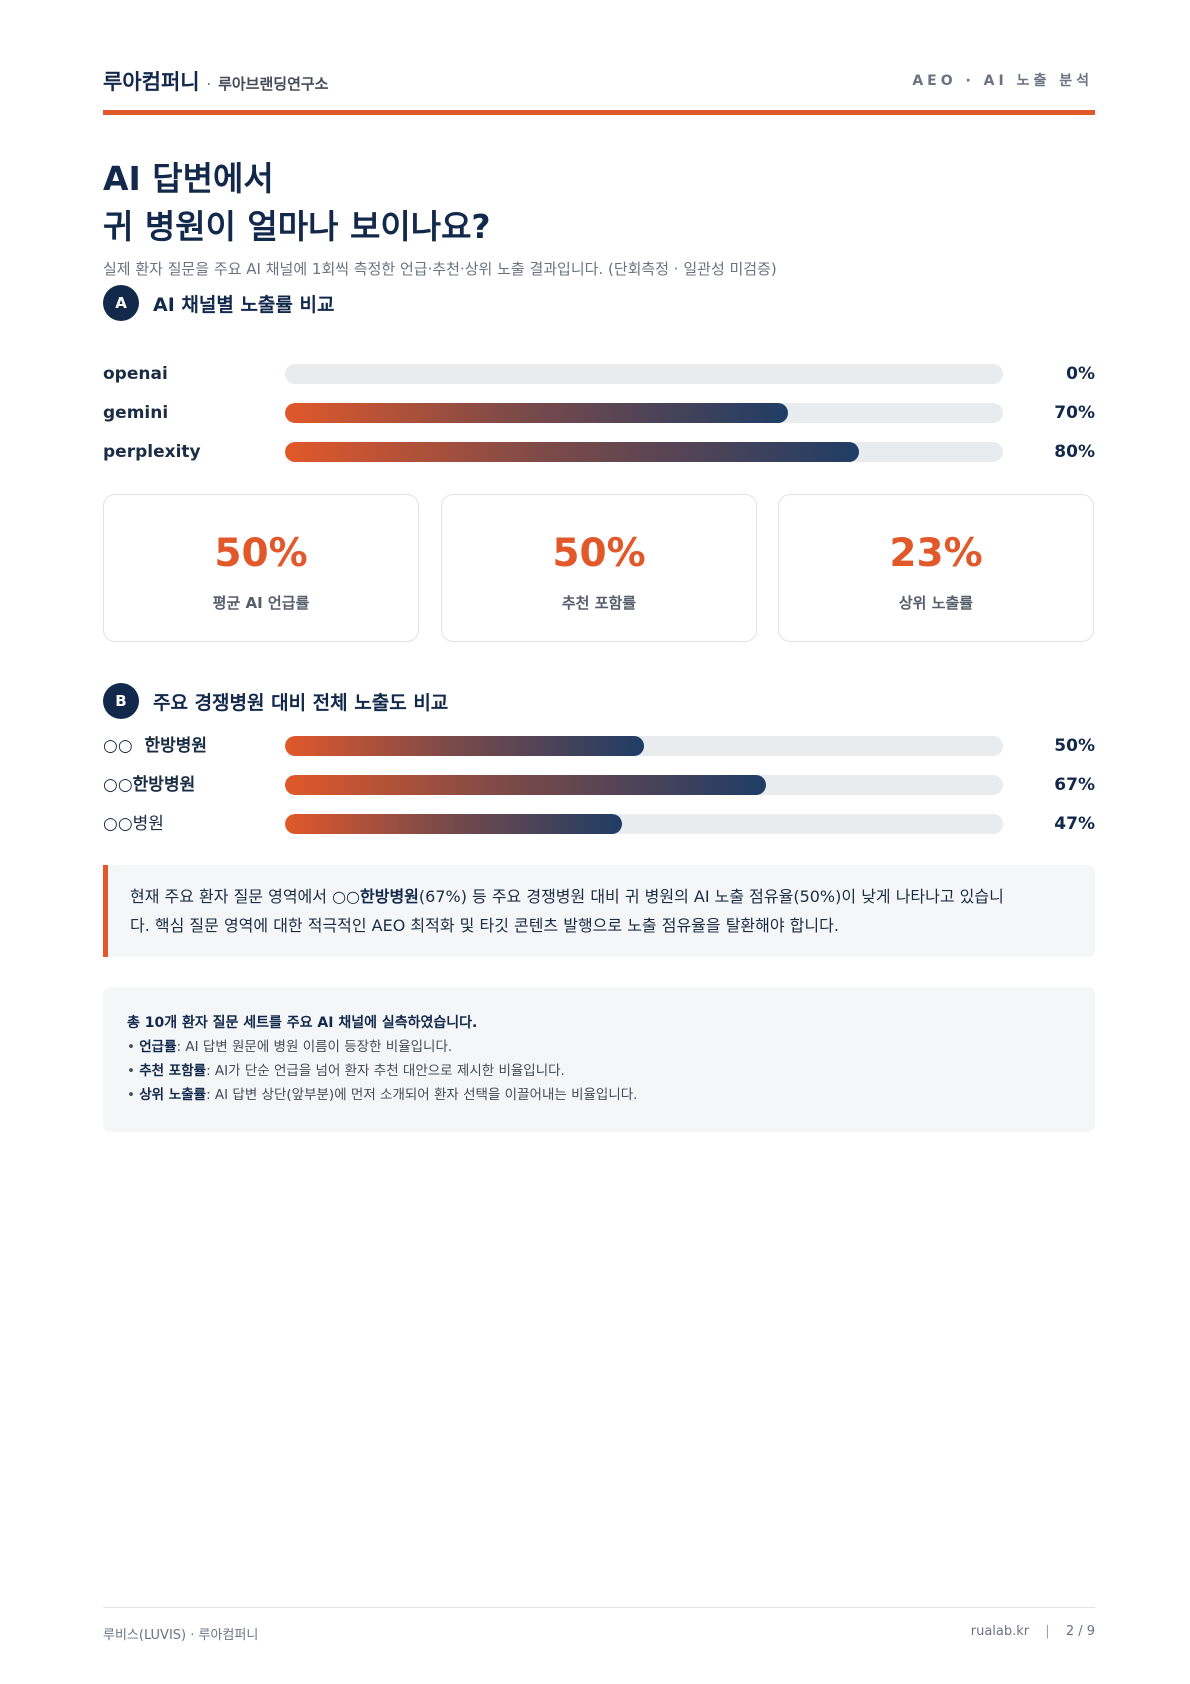 This screenshot has width=1190, height=1684. Describe the element at coordinates (301, 702) in the screenshot. I see `section-b-title: 주요 경쟁병원 대비 전체 노출도 비교` at that location.